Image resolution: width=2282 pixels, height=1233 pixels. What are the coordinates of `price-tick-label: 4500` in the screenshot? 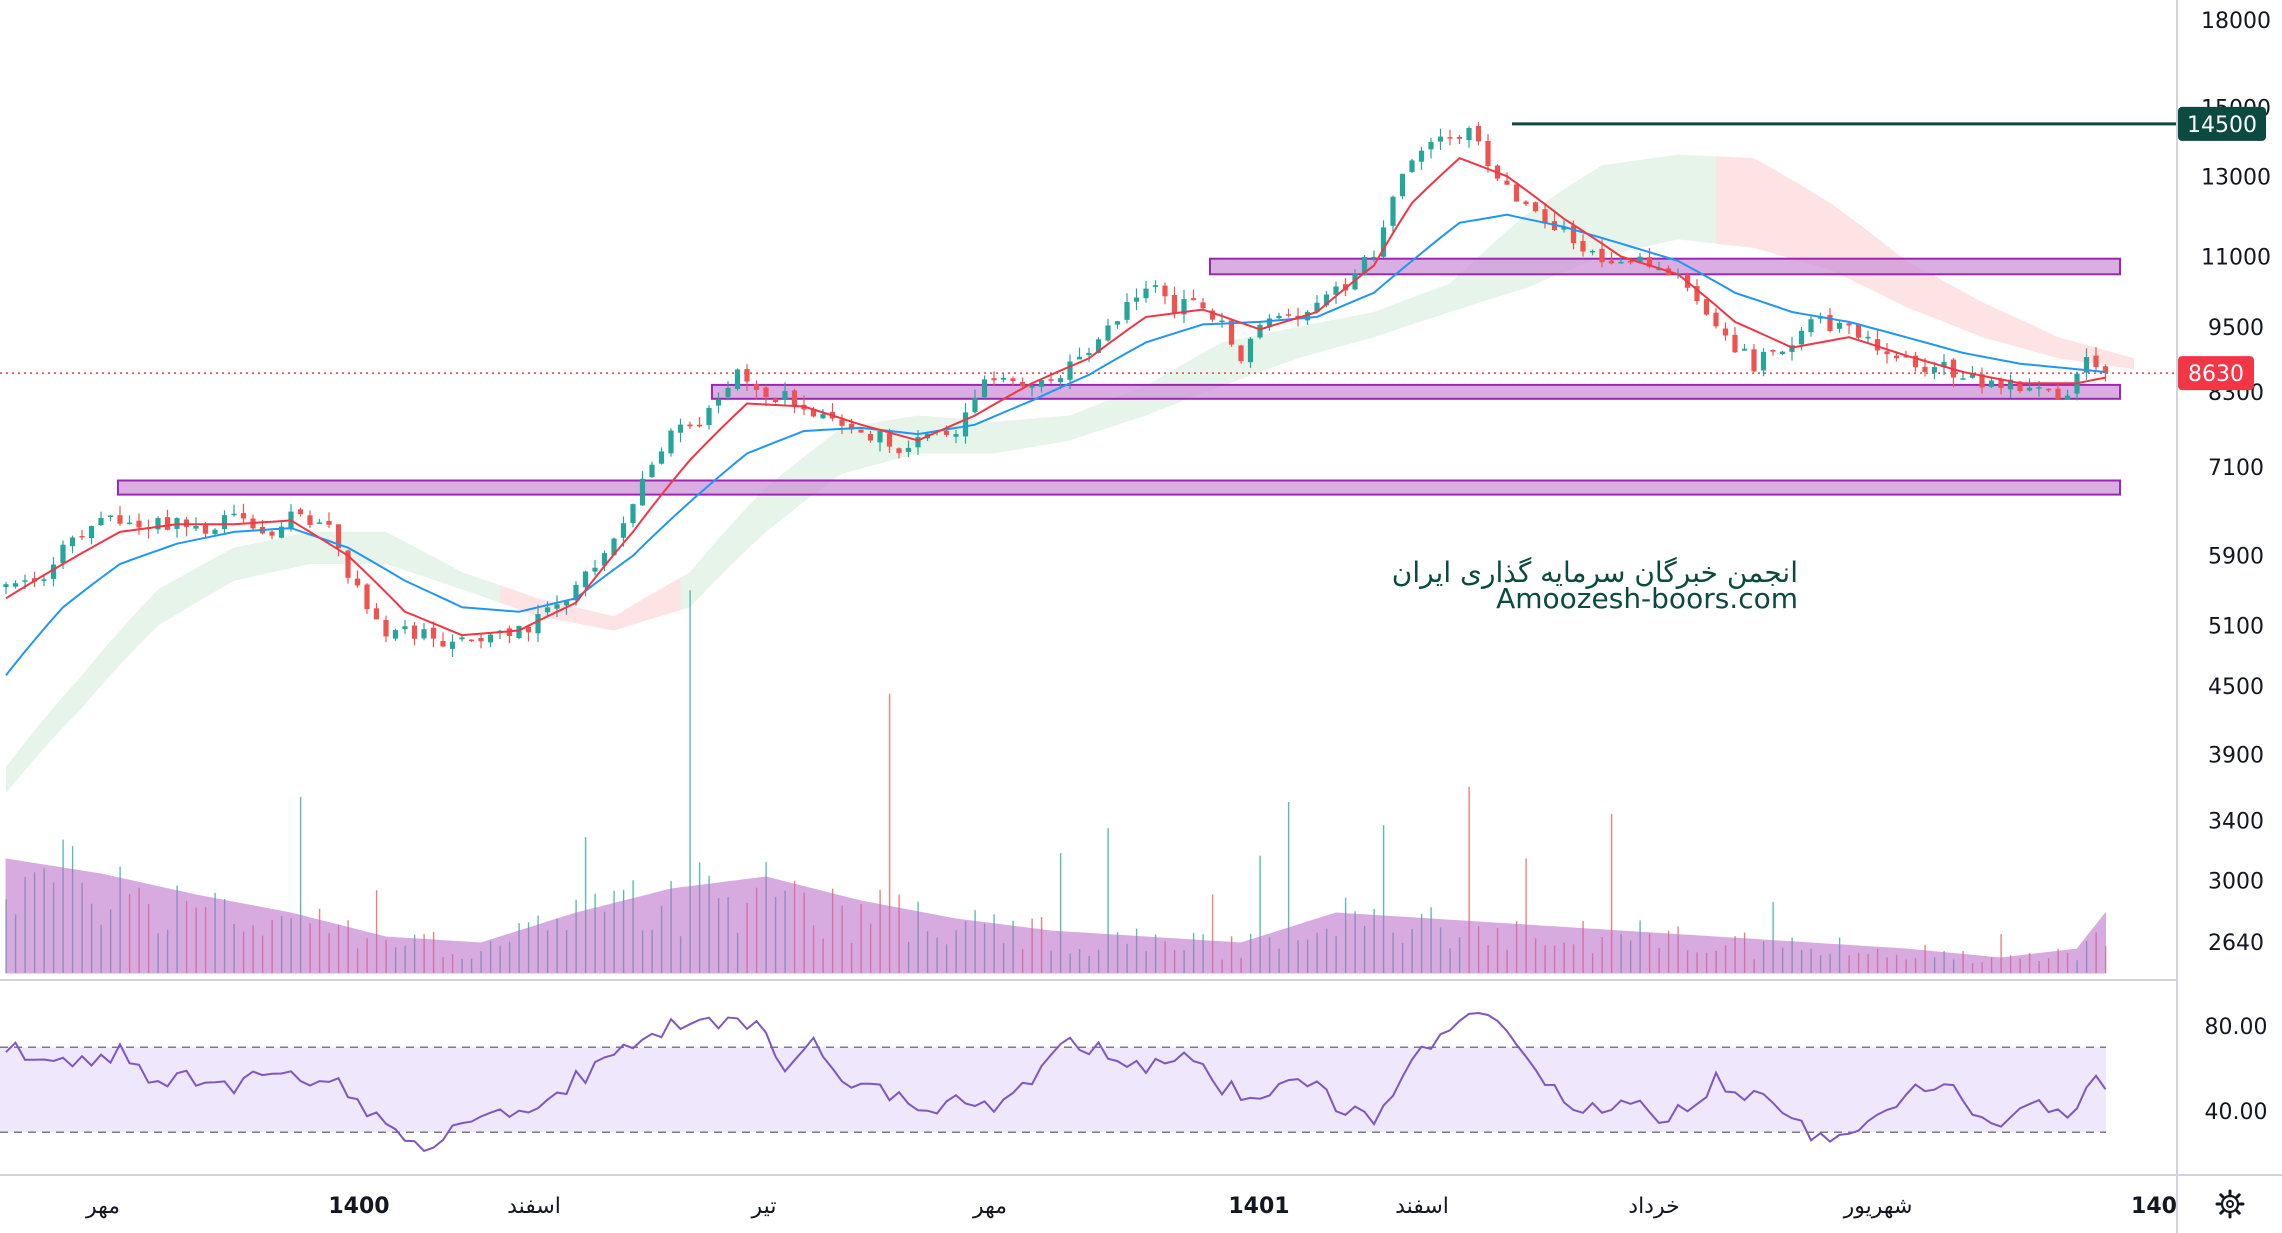 It's located at (2236, 687).